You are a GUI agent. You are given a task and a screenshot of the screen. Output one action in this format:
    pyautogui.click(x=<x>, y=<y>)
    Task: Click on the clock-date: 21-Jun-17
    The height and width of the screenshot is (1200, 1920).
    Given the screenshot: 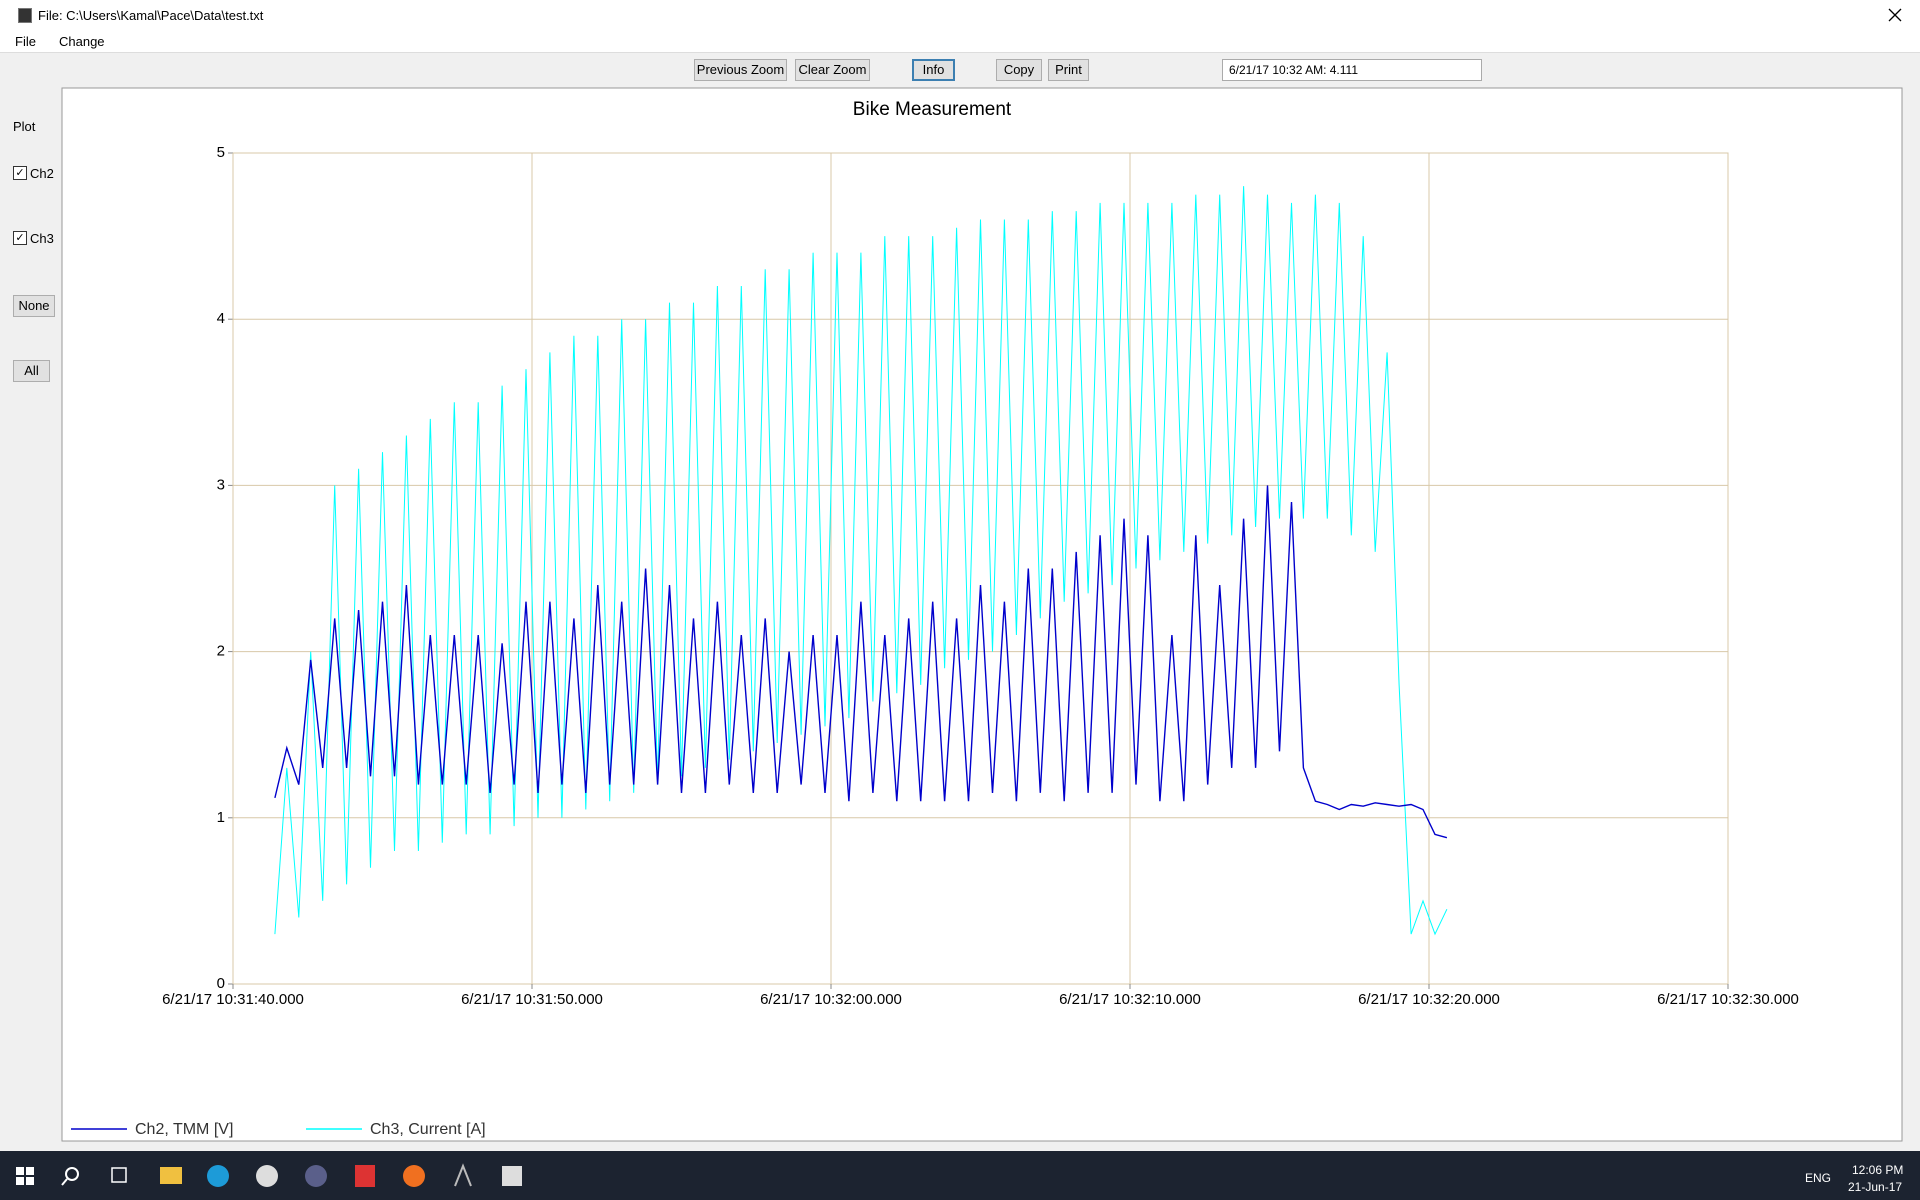 What is the action you would take?
    pyautogui.click(x=1875, y=1187)
    